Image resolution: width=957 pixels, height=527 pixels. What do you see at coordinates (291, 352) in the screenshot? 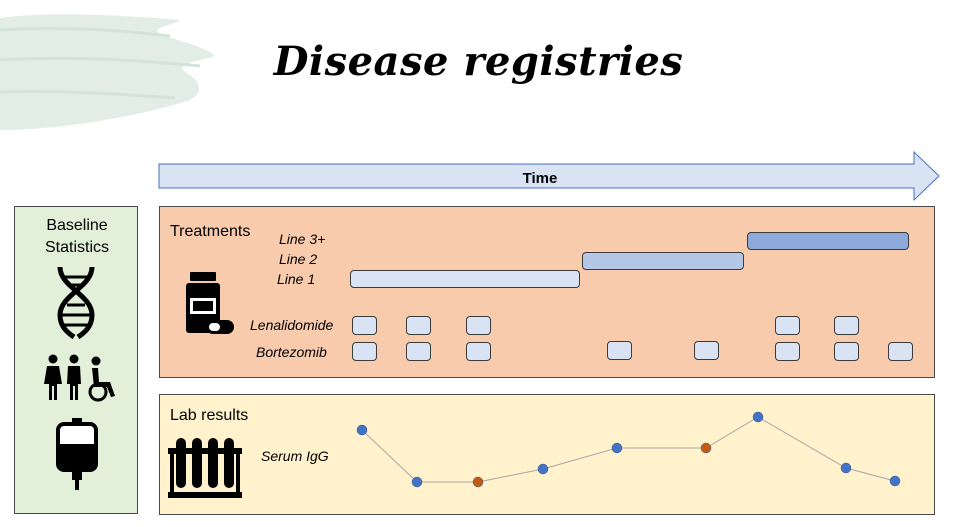
I see `bortezomib-label: Bortezomib` at bounding box center [291, 352].